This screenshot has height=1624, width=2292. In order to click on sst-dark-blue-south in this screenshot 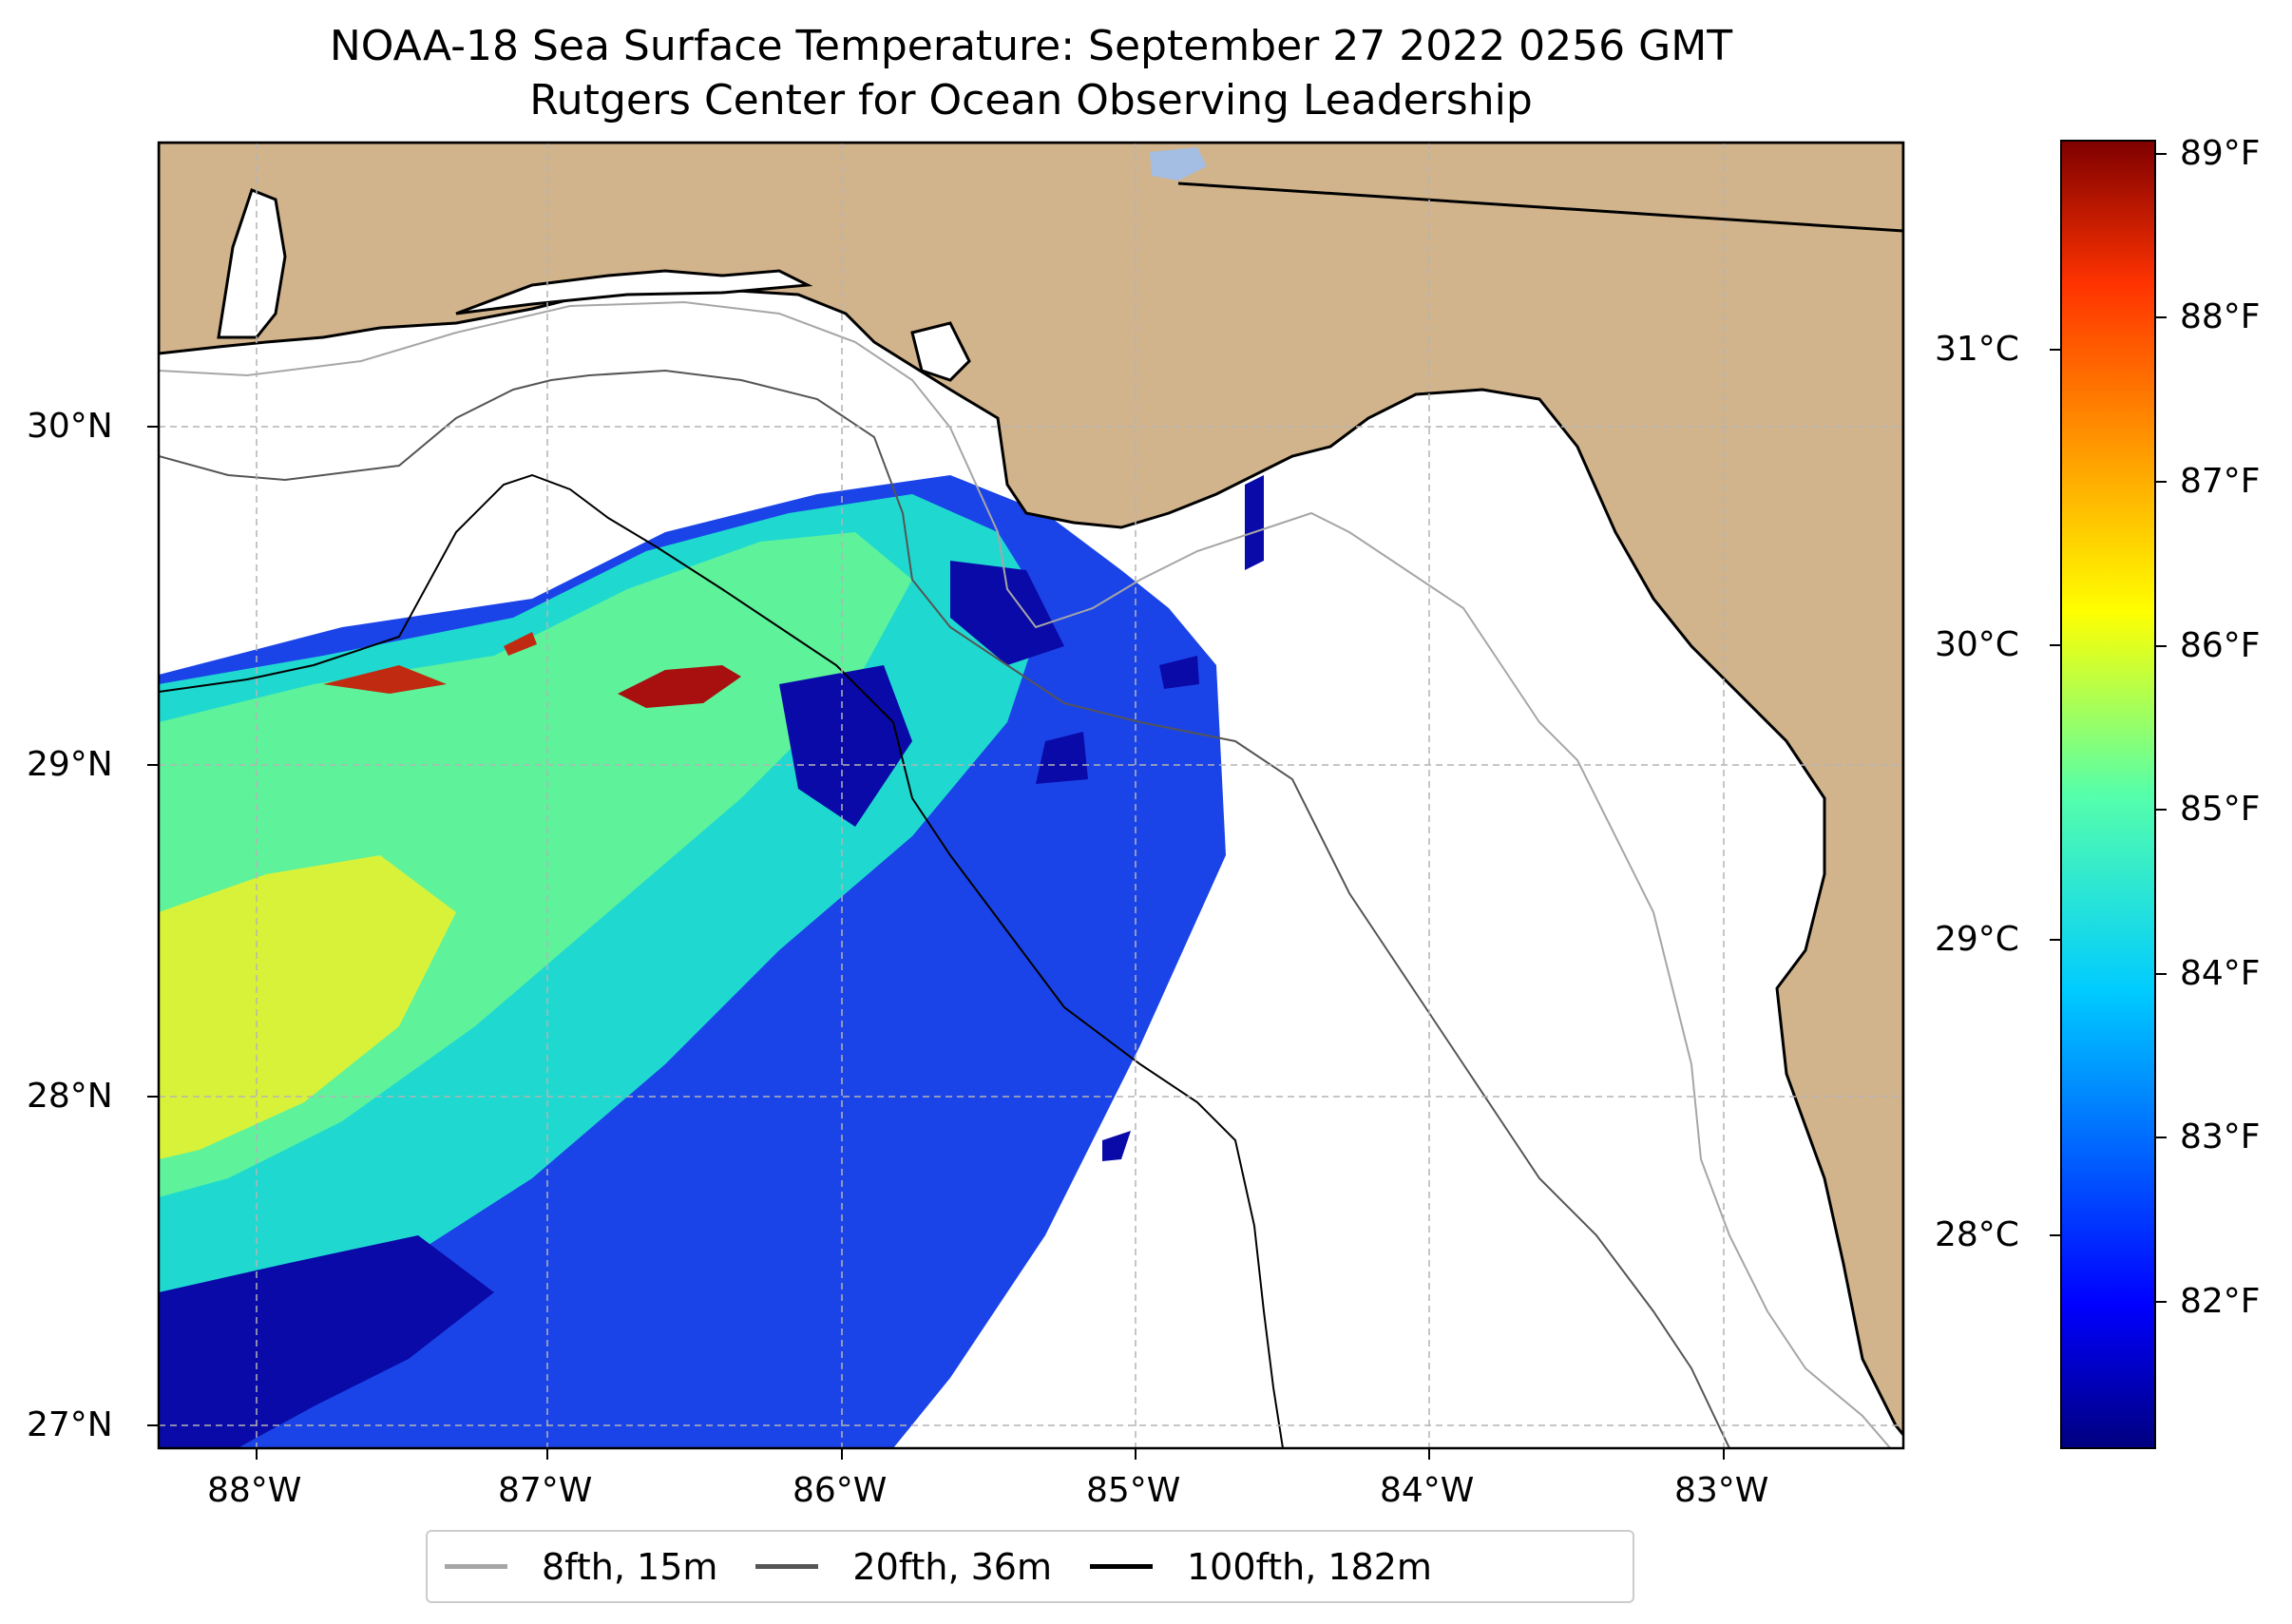, I will do `click(326, 1341)`.